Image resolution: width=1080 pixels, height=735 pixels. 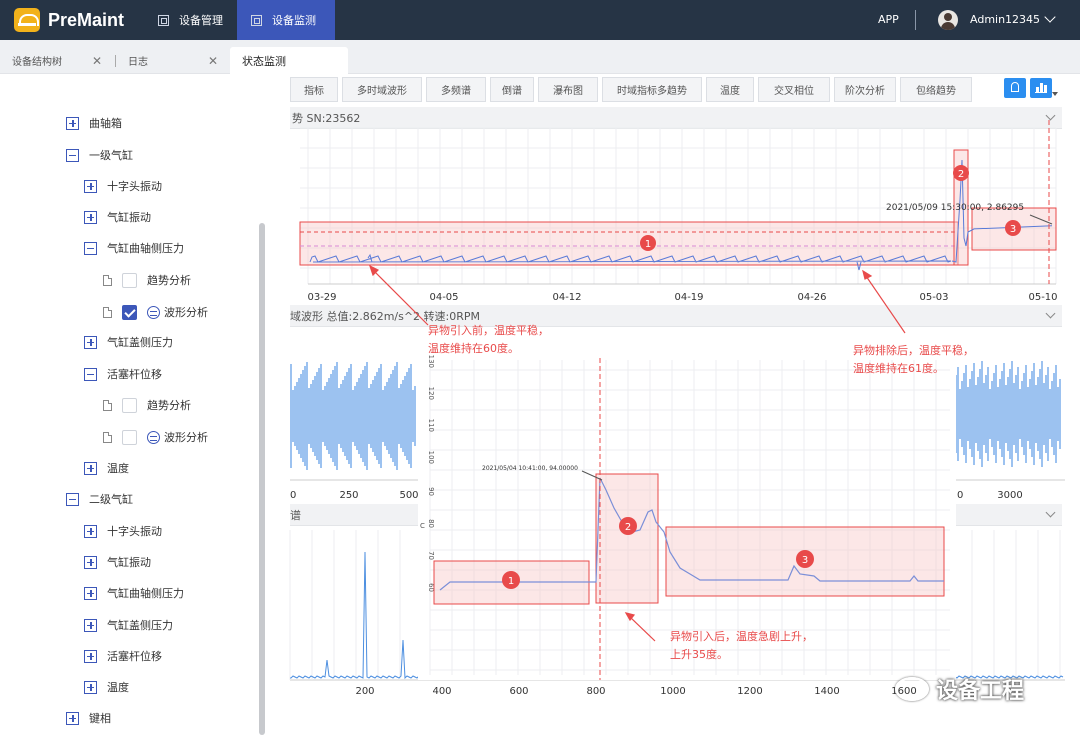 I want to click on tree-node-stage2: 二级气缸, so click(x=99, y=499).